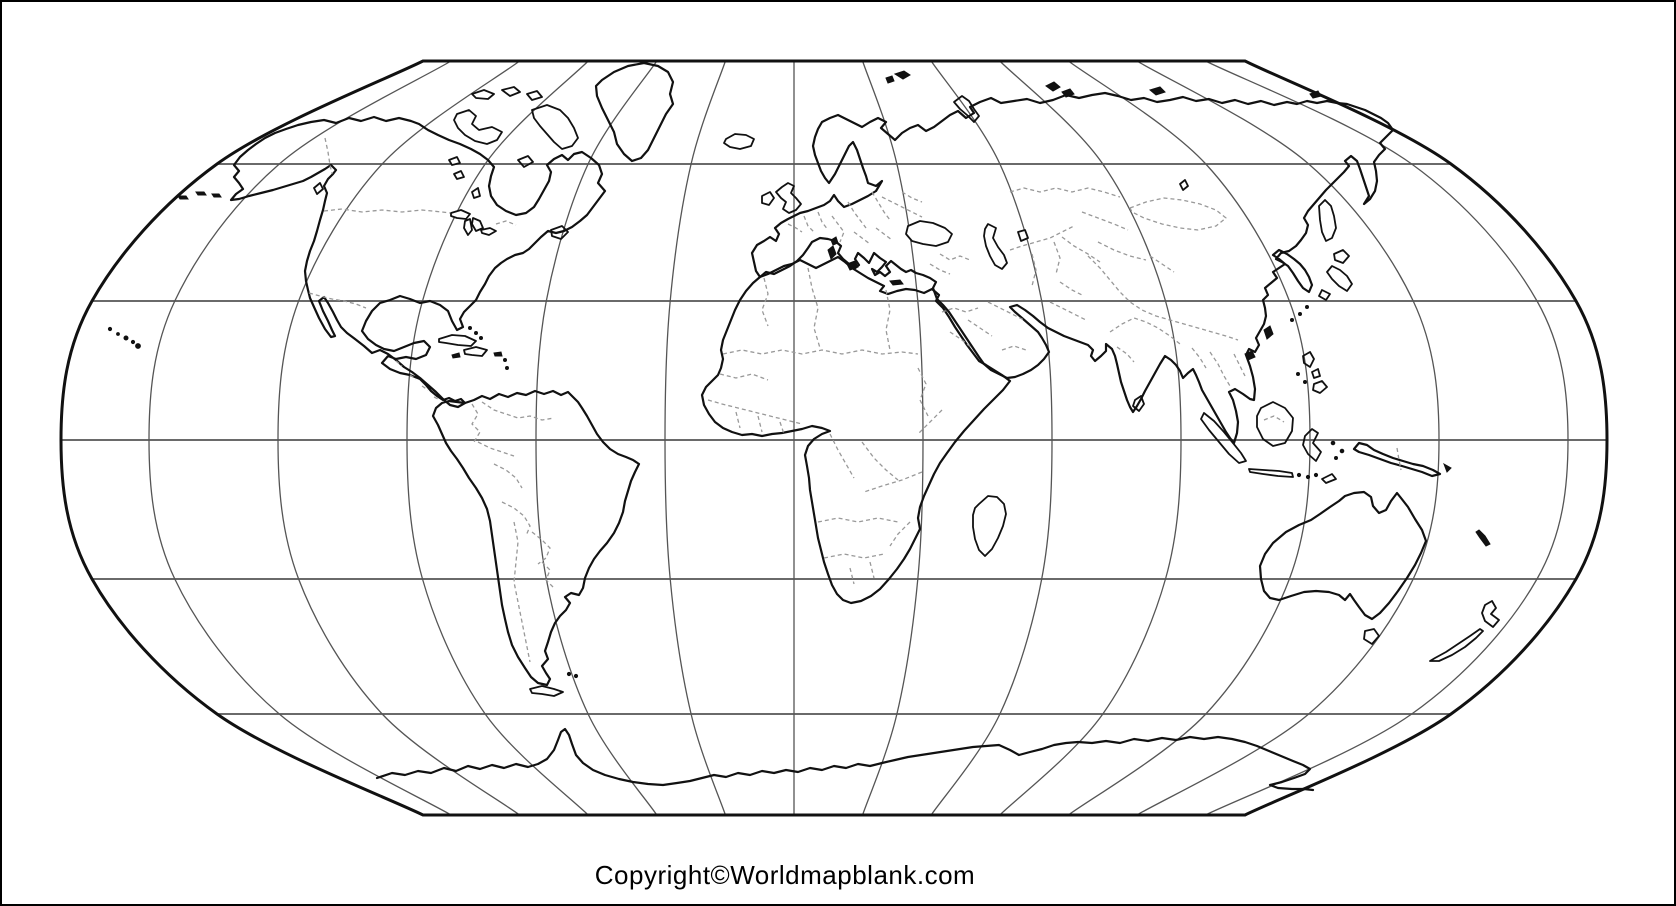  Describe the element at coordinates (446, 163) in the screenshot. I see `arctic-islands-outline` at that location.